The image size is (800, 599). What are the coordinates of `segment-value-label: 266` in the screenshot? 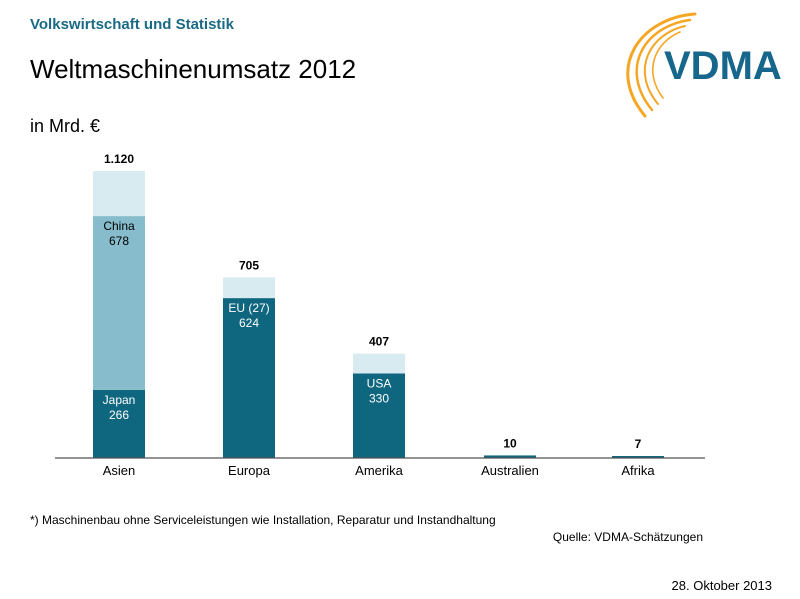 It's located at (119, 415).